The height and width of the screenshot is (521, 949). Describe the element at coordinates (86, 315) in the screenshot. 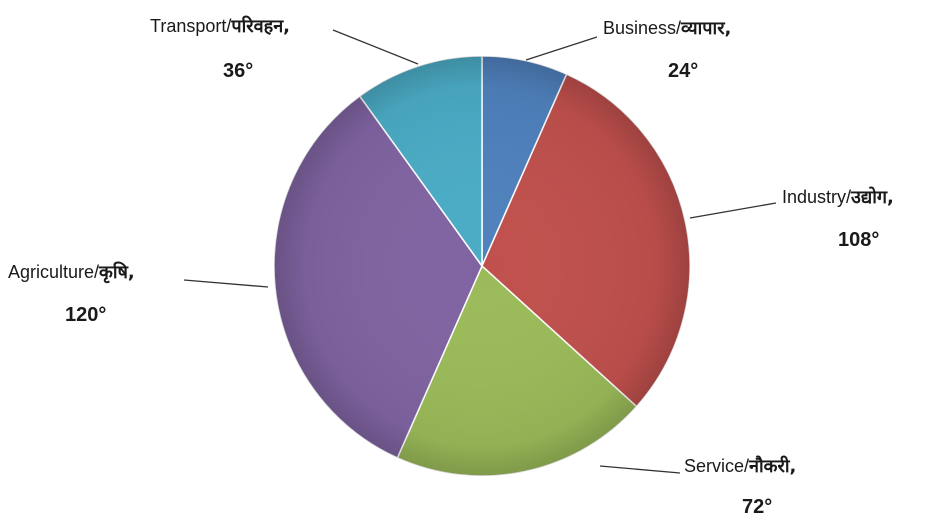

I see `value-agriculture: 120°` at that location.